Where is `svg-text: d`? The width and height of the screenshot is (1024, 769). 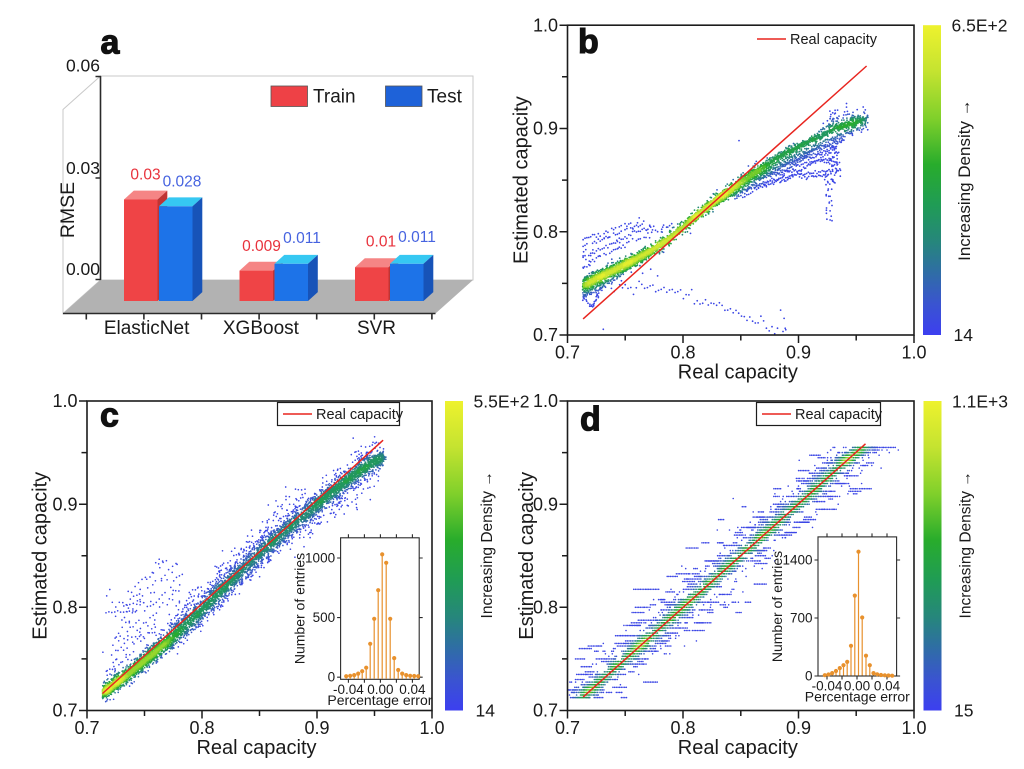
svg-text: d is located at coordinates (590, 420).